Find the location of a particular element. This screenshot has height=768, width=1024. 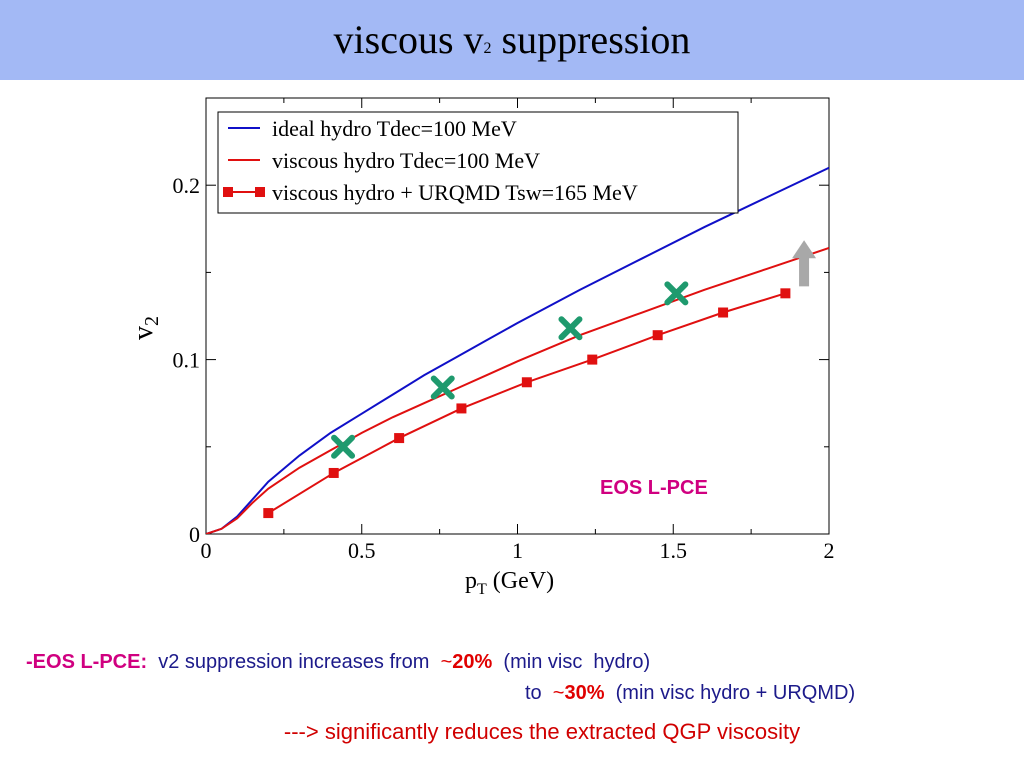

y-tick-label: 0 is located at coordinates (194, 534).